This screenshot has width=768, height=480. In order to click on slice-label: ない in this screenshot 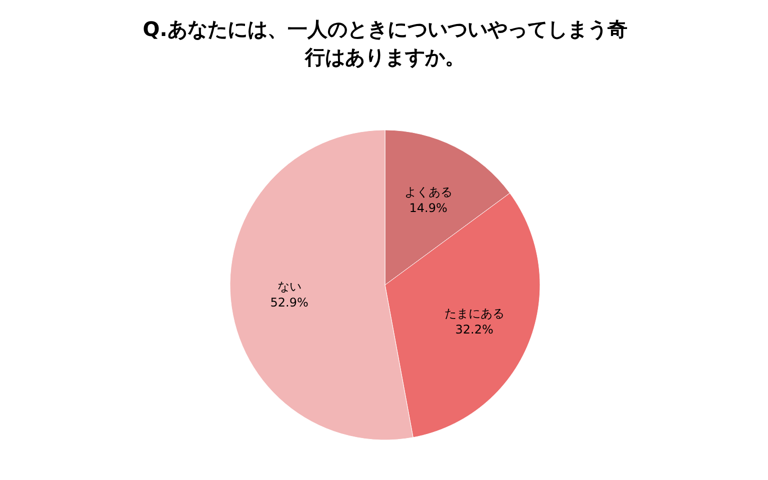, I will do `click(289, 287)`.